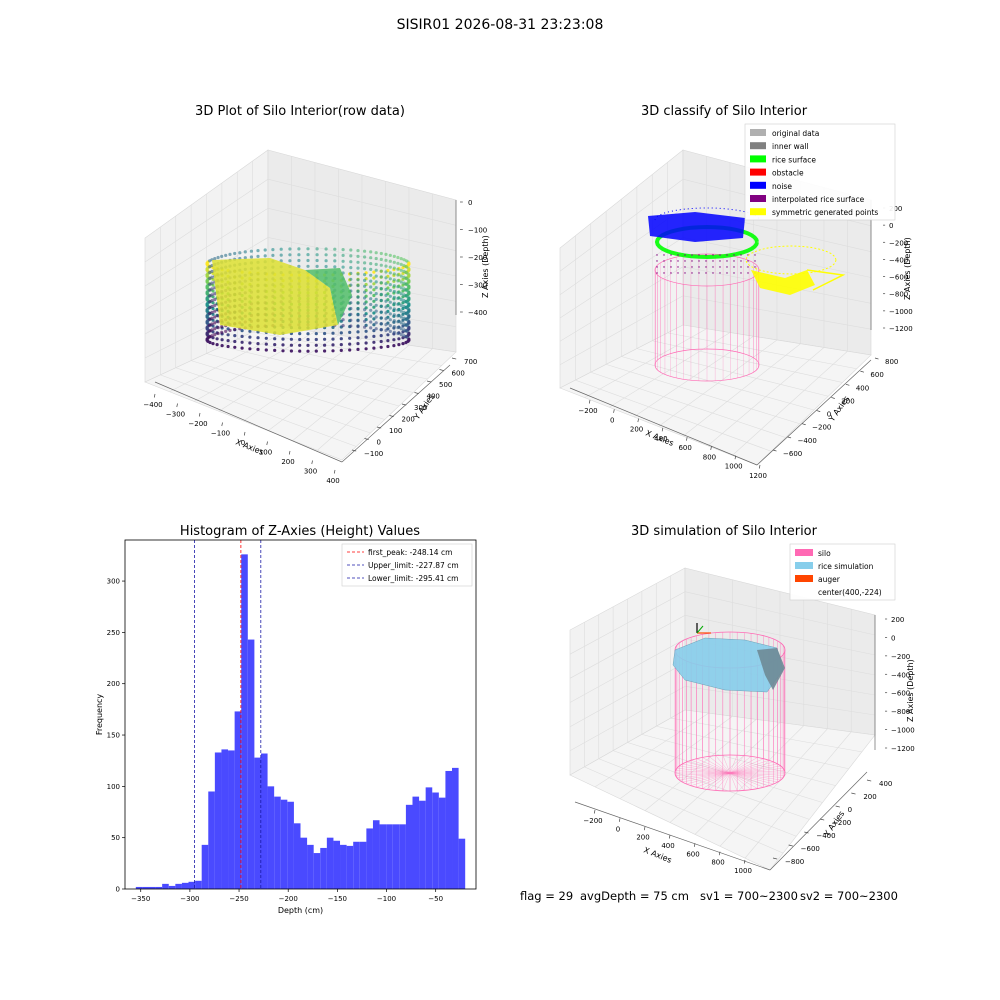  Describe the element at coordinates (898, 243) in the screenshot. I see `tr-z-tick-label: −200` at that location.